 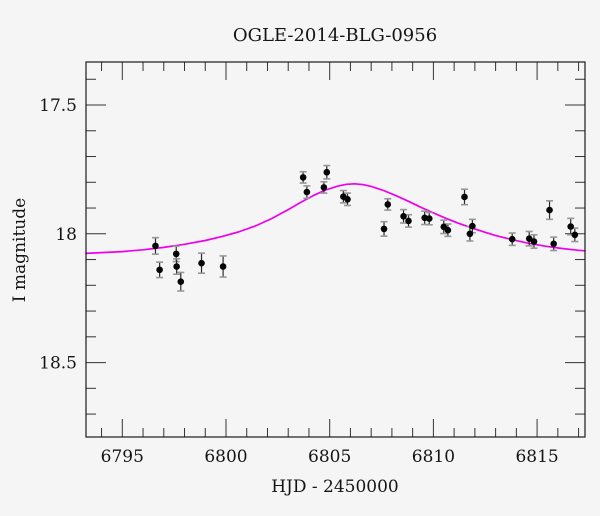 I want to click on model-curve, so click(x=335, y=218).